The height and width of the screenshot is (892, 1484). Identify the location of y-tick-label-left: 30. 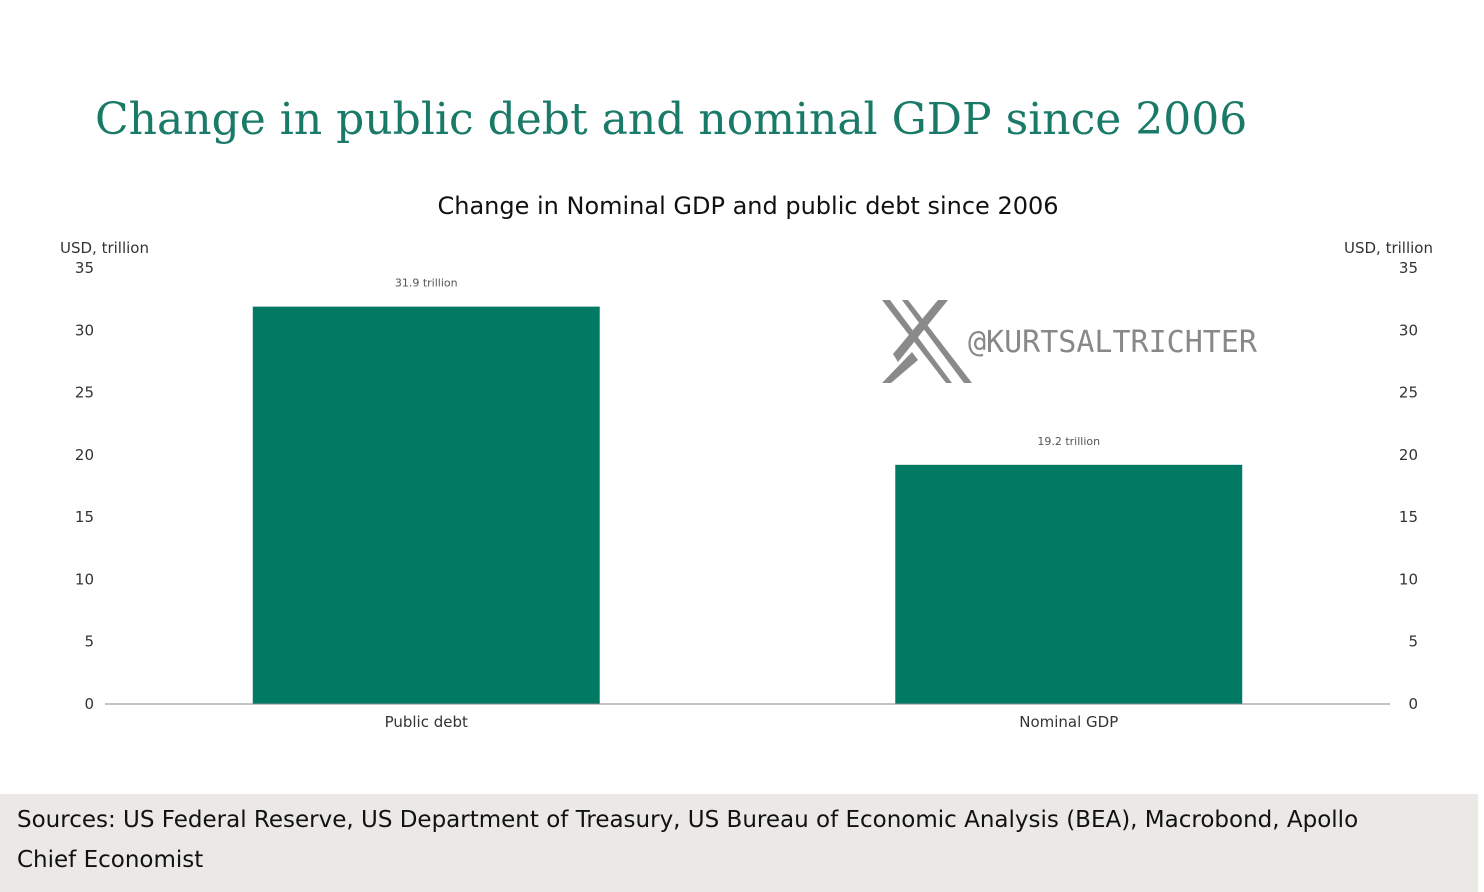
(84, 330).